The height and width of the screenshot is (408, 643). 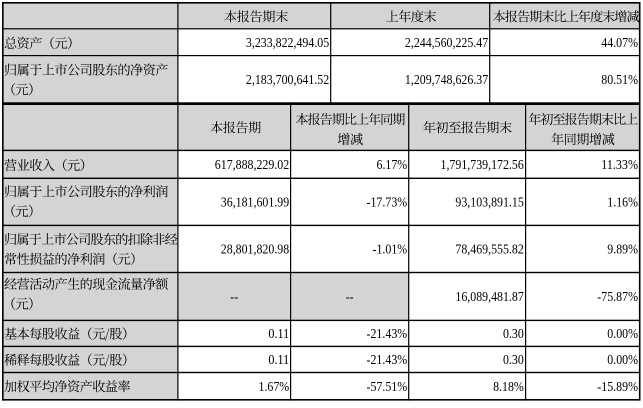 What do you see at coordinates (489, 202) in the screenshot?
I see `svg-text: 93,103,891.15` at bounding box center [489, 202].